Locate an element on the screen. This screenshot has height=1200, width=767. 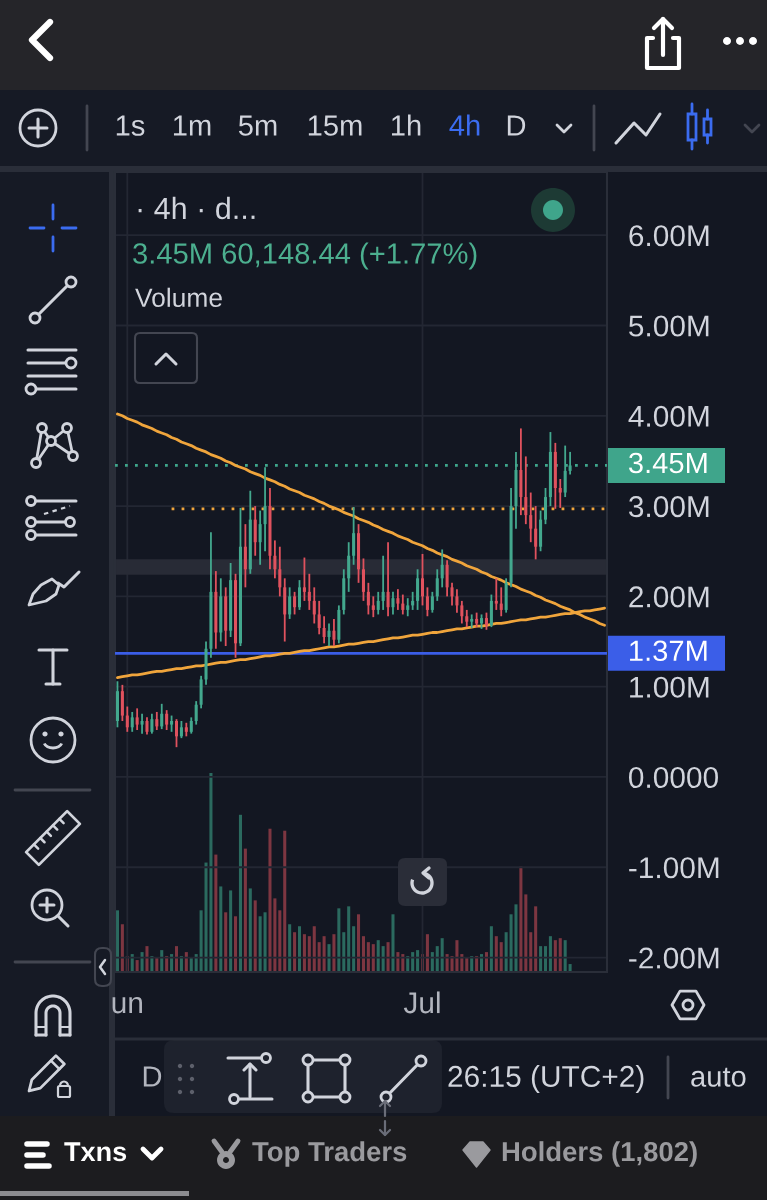
text: 1h is located at coordinates (406, 125).